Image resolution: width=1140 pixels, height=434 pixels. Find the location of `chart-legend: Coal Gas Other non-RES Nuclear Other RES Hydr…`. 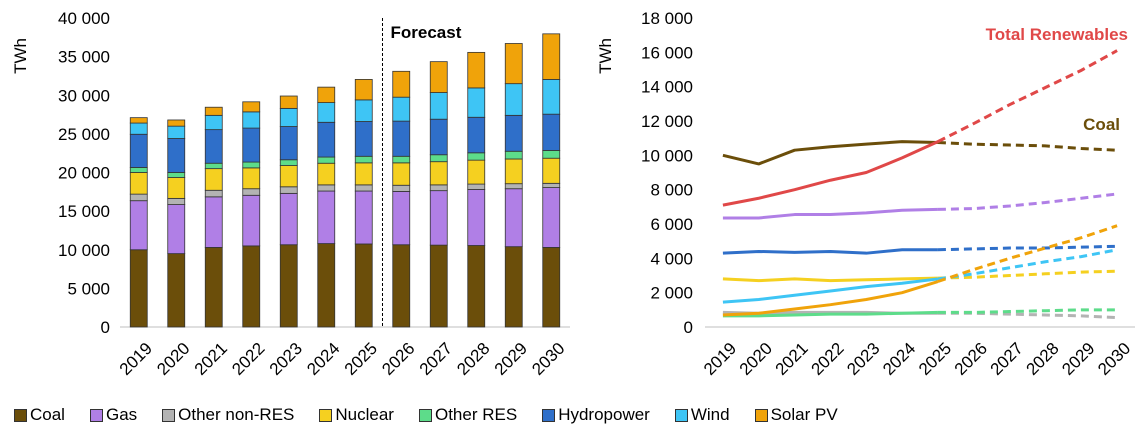

chart-legend: Coal Gas Other non-RES Nuclear Other RES Hydr… is located at coordinates (574, 415).